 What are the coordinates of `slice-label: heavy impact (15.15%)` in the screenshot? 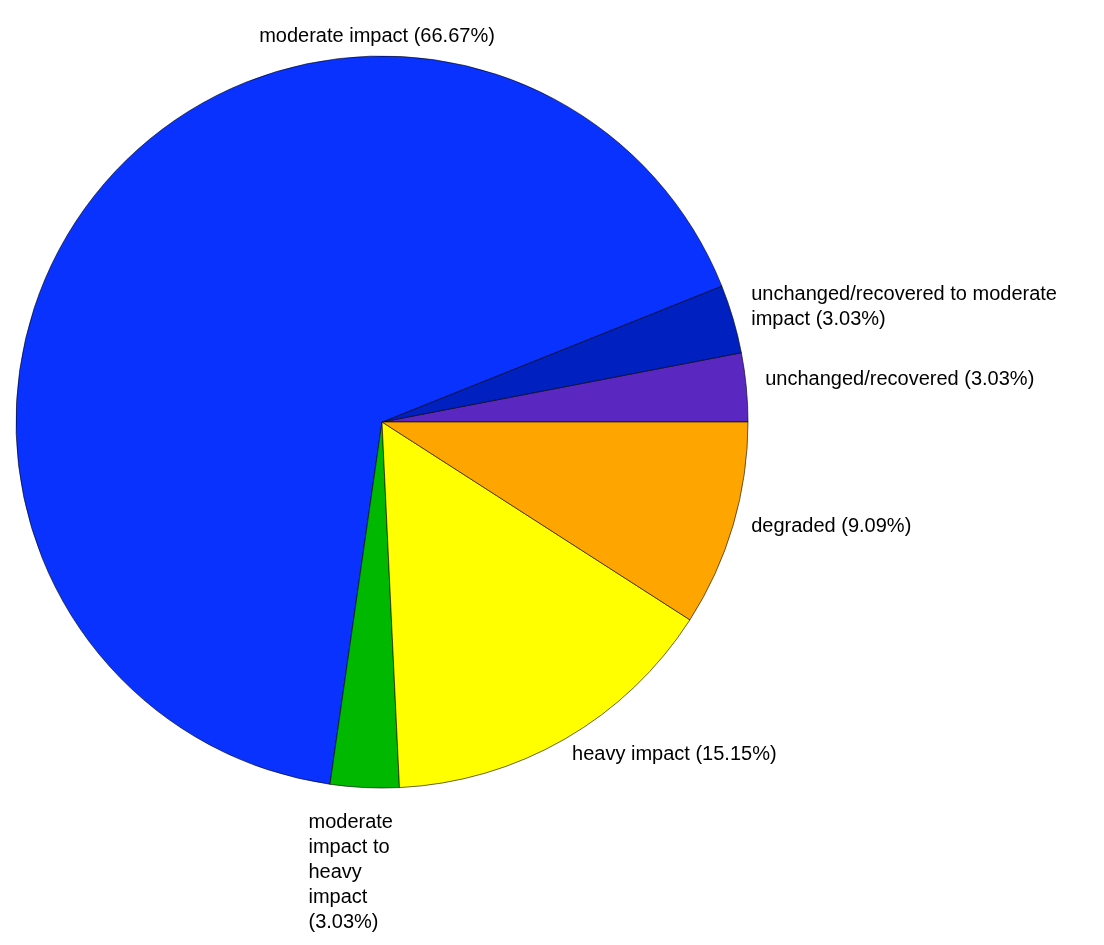 It's located at (674, 753).